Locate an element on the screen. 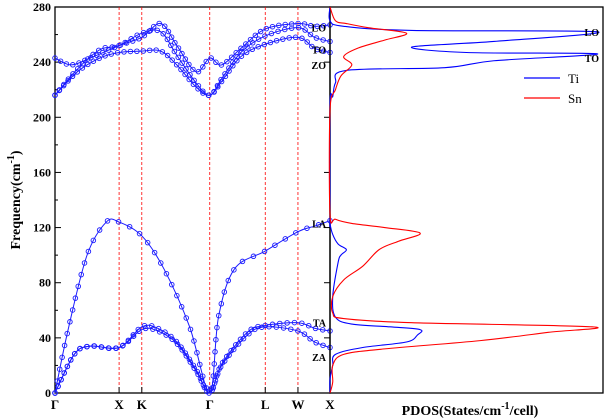 This screenshot has width=606, height=420. y-axis-label-main: Frequency(cm is located at coordinates (16, 206).